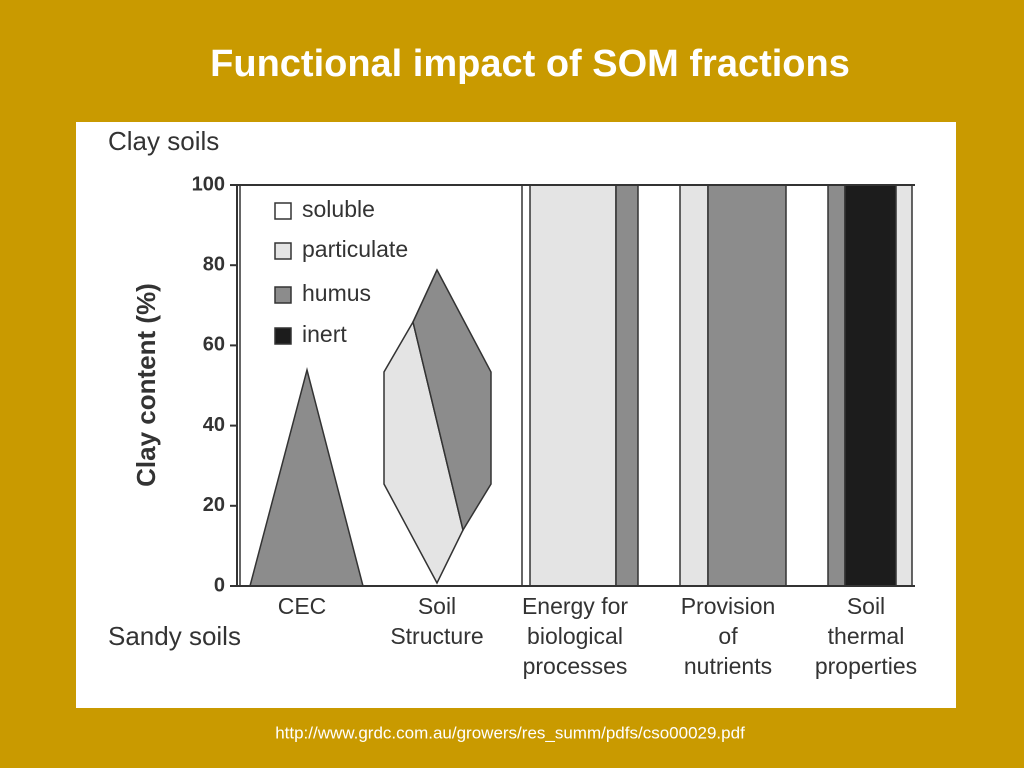  Describe the element at coordinates (694, 385) in the screenshot. I see `nutrients-particulate` at that location.